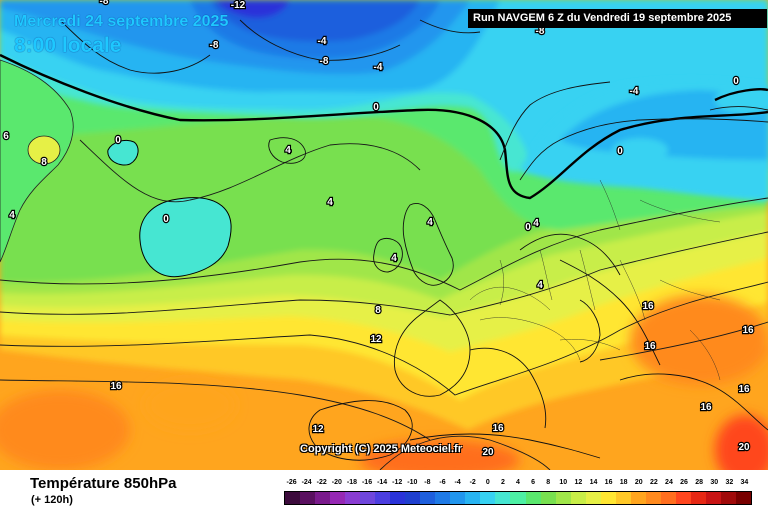 The height and width of the screenshot is (512, 768). Describe the element at coordinates (103, 483) in the screenshot. I see `variable-title: Température 850hPa` at that location.